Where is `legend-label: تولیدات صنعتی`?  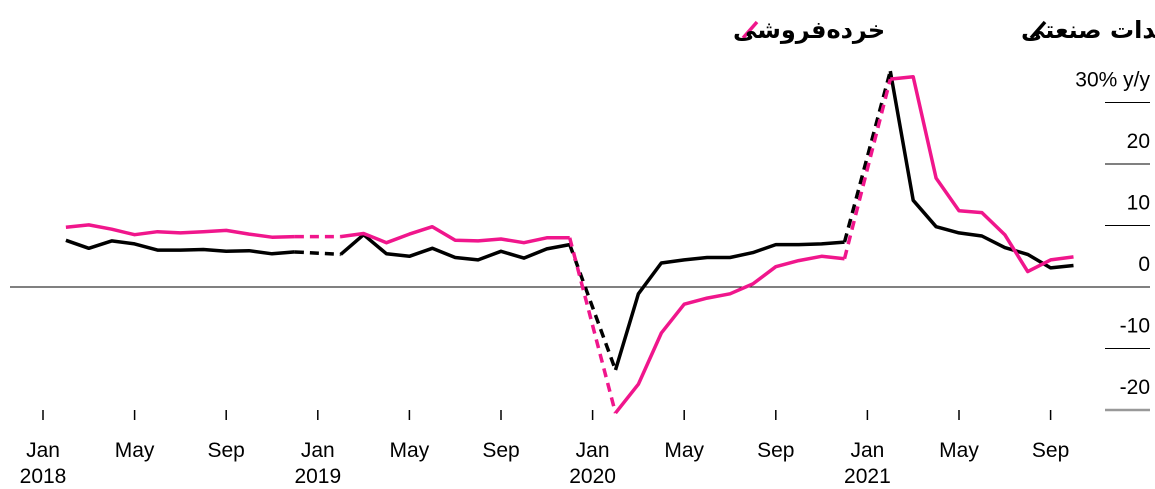
legend-label: تولیدات صنعتی is located at coordinates (1088, 30).